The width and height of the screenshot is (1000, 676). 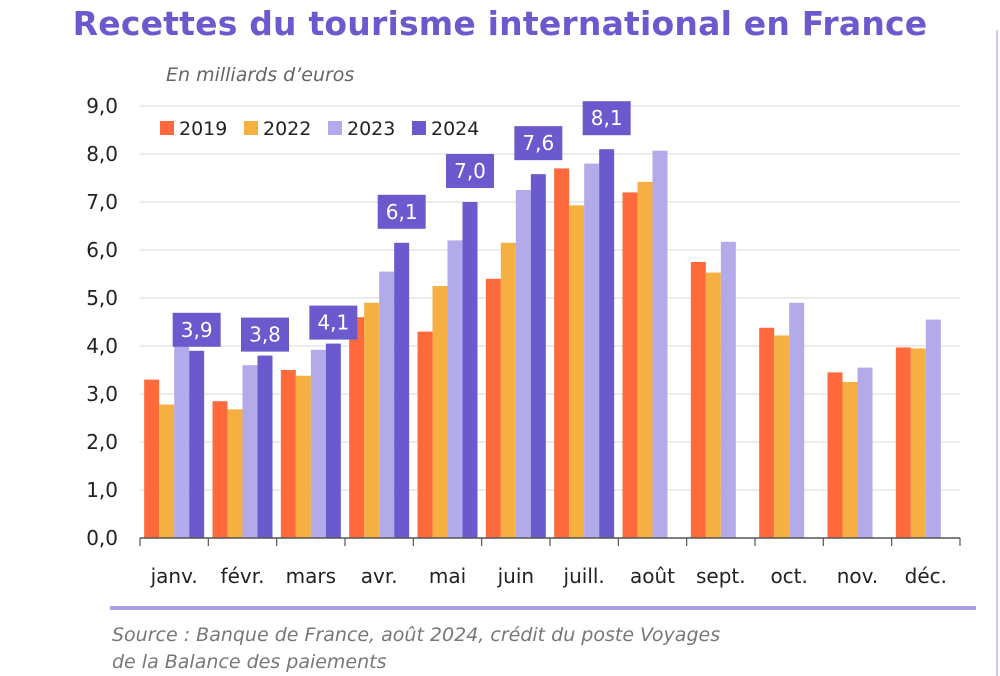 I want to click on data-label: 3,8, so click(x=265, y=334).